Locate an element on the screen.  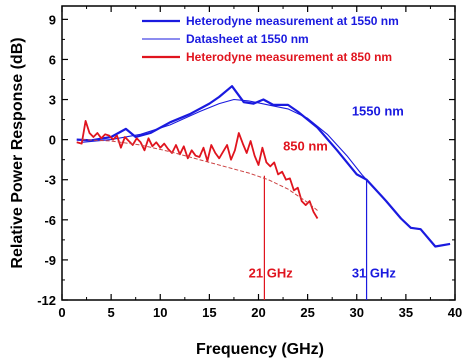
y-tick-label: 3 is located at coordinates (52, 100).